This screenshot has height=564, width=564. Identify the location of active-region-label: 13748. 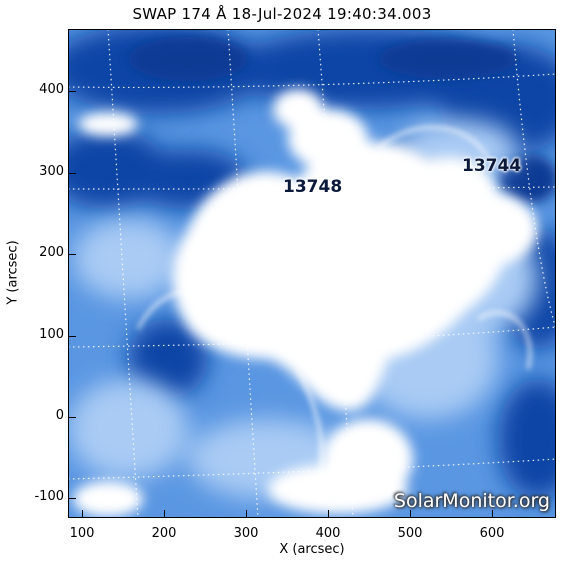
(313, 187).